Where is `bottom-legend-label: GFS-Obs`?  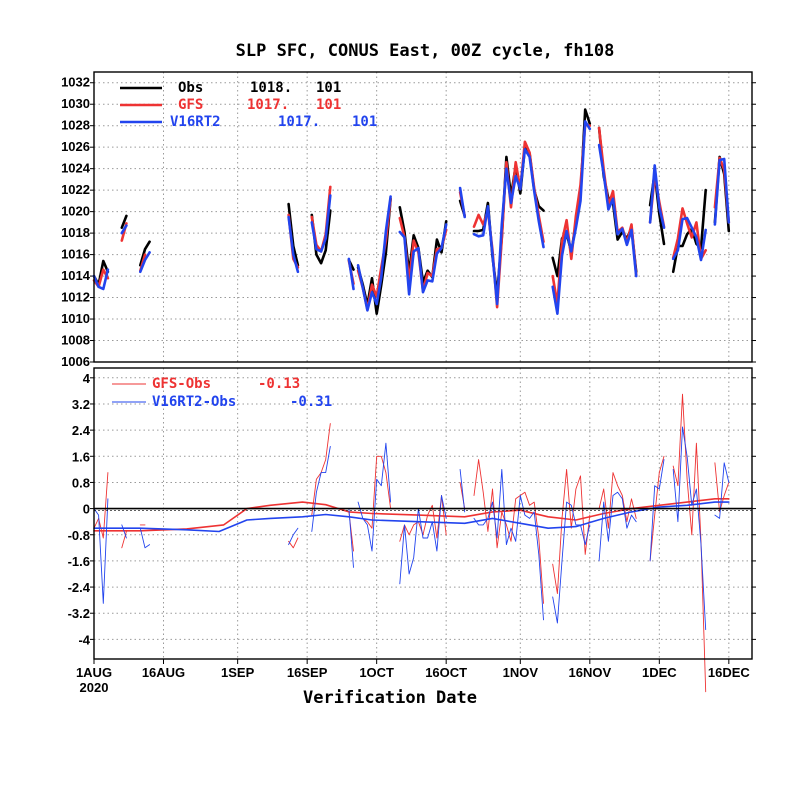 bottom-legend-label: GFS-Obs is located at coordinates (181, 384).